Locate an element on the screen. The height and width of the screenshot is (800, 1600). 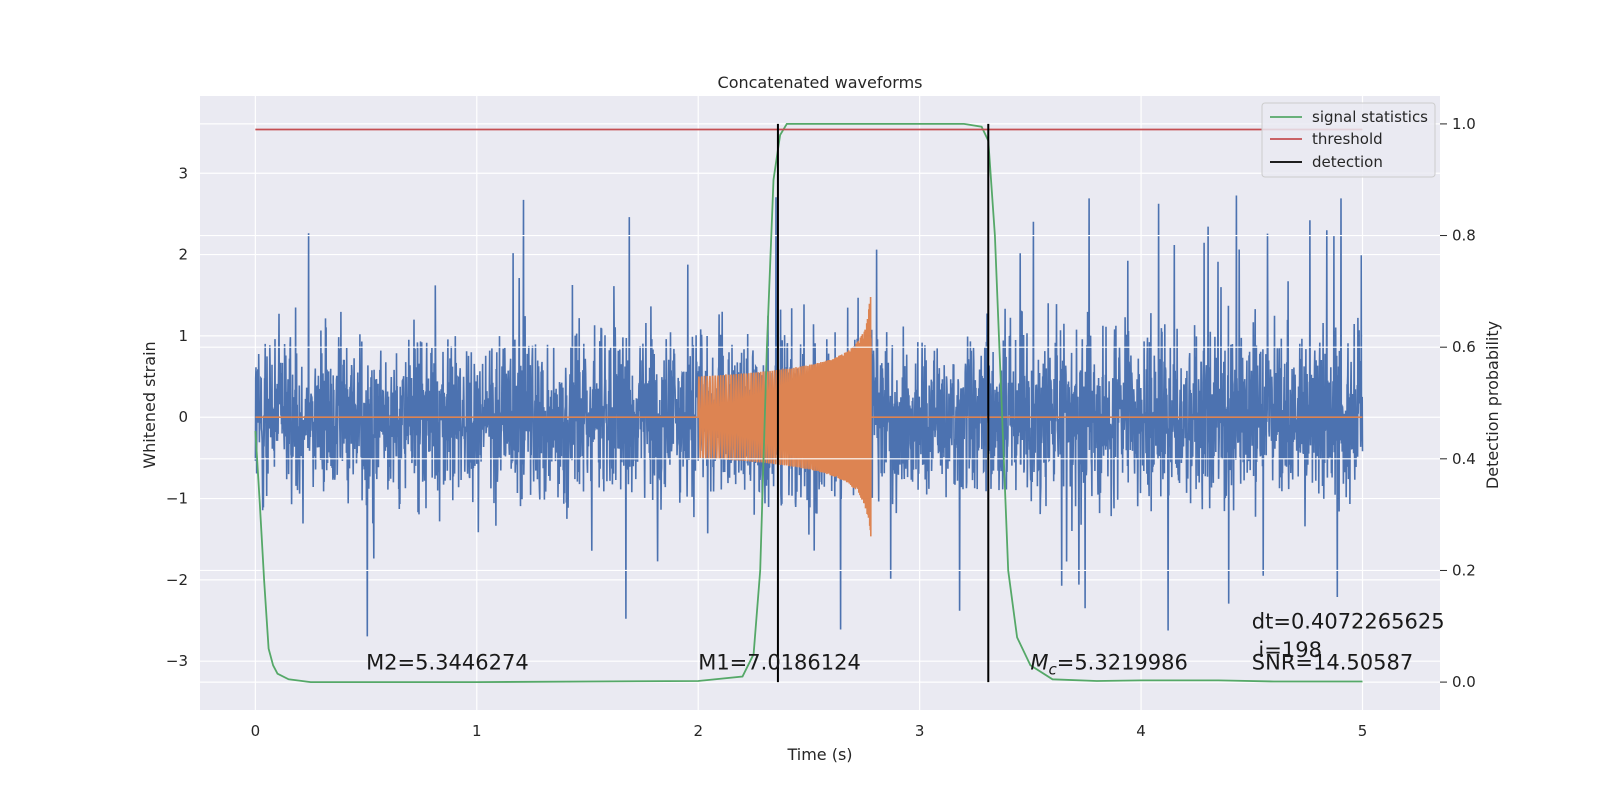
legend-box is located at coordinates (1348, 140).